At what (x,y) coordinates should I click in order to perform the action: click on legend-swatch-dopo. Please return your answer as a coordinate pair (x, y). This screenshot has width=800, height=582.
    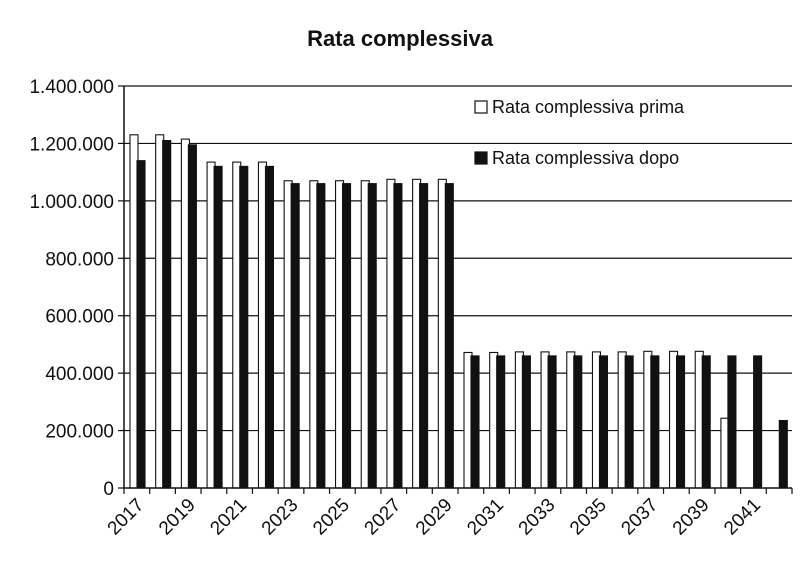
    Looking at the image, I should click on (481, 158).